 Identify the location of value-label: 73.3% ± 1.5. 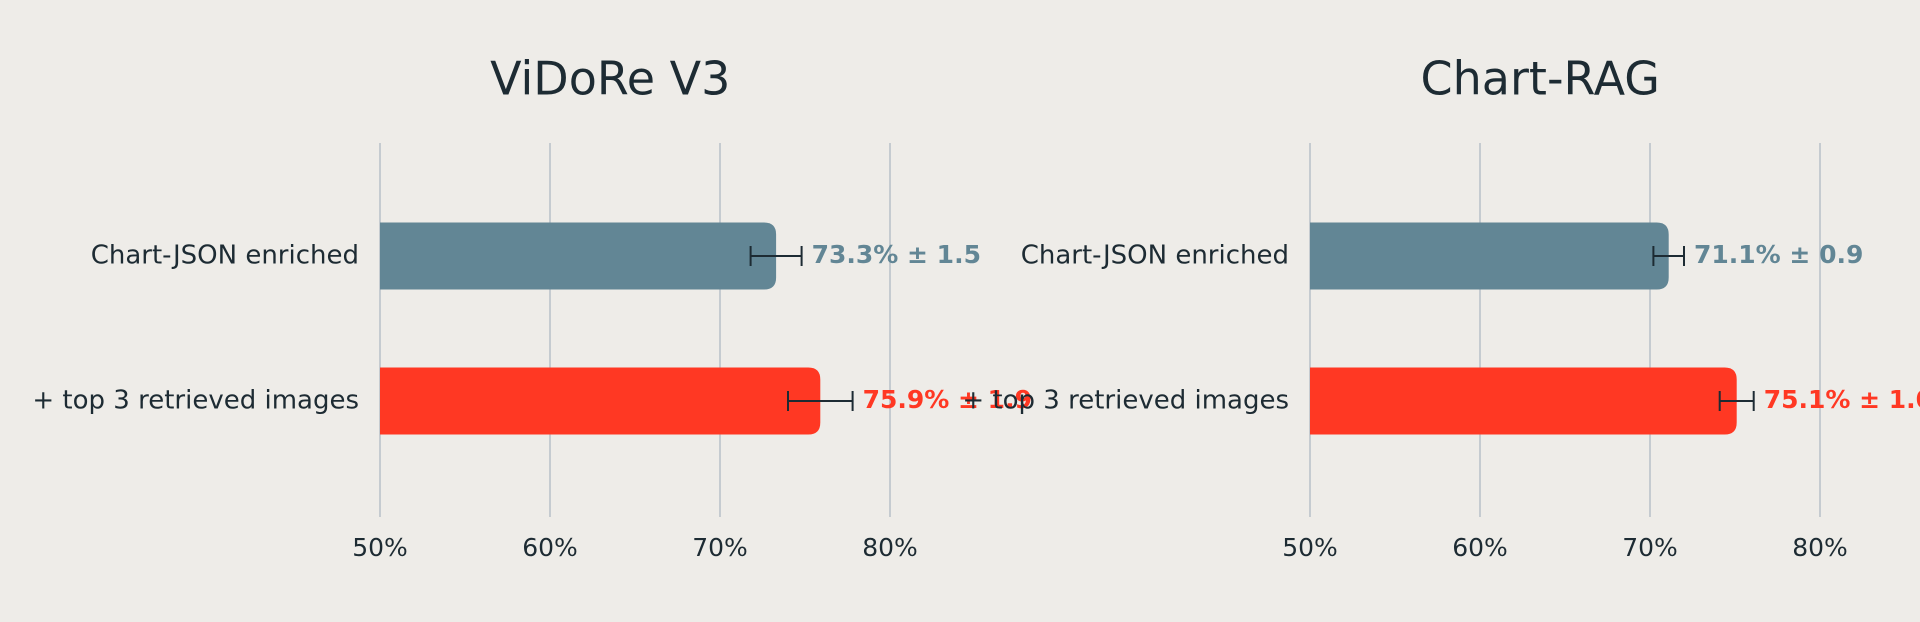
(896, 254).